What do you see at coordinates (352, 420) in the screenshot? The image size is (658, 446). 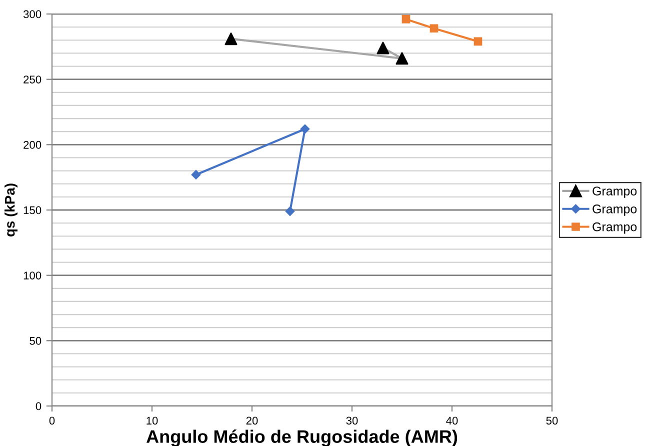 I see `x-tick-label: 30` at bounding box center [352, 420].